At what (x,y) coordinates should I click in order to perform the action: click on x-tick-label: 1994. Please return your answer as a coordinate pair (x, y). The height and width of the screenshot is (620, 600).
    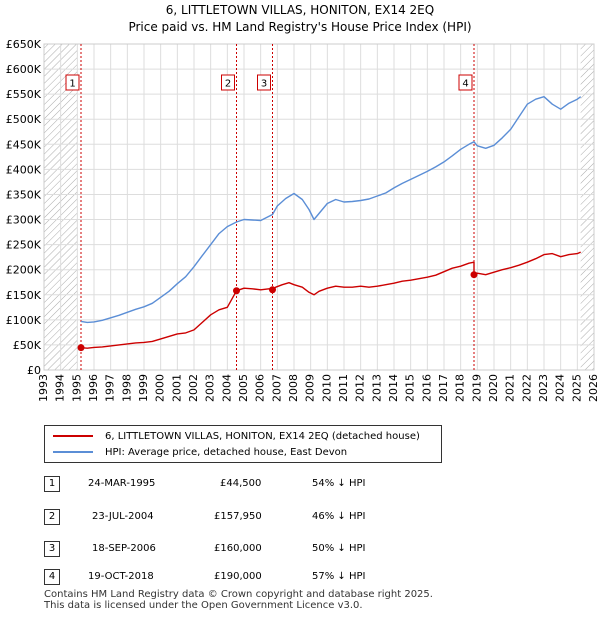
    Looking at the image, I should click on (60, 388).